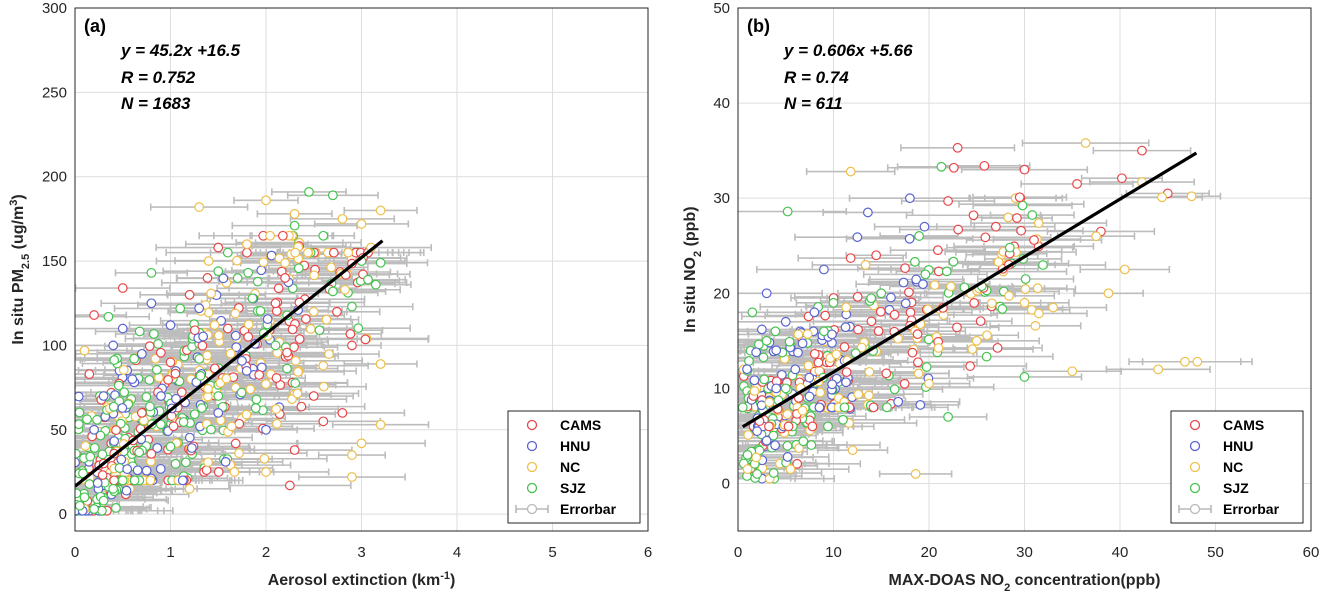  Describe the element at coordinates (721, 198) in the screenshot. I see `y-tick-label: 30` at that location.